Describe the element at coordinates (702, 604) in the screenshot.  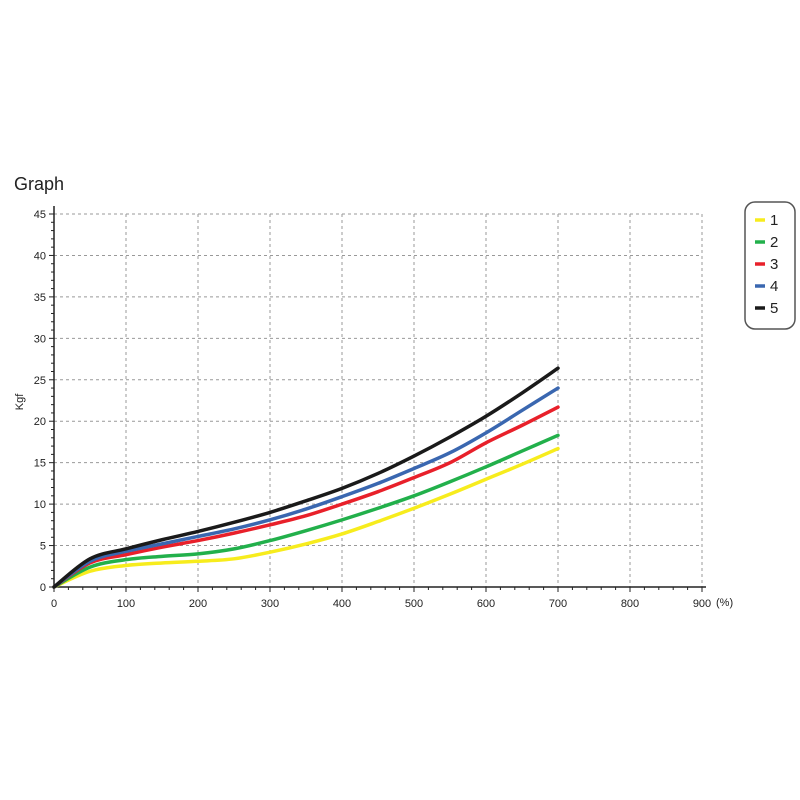
I see `x-tick-label-900: 900` at that location.